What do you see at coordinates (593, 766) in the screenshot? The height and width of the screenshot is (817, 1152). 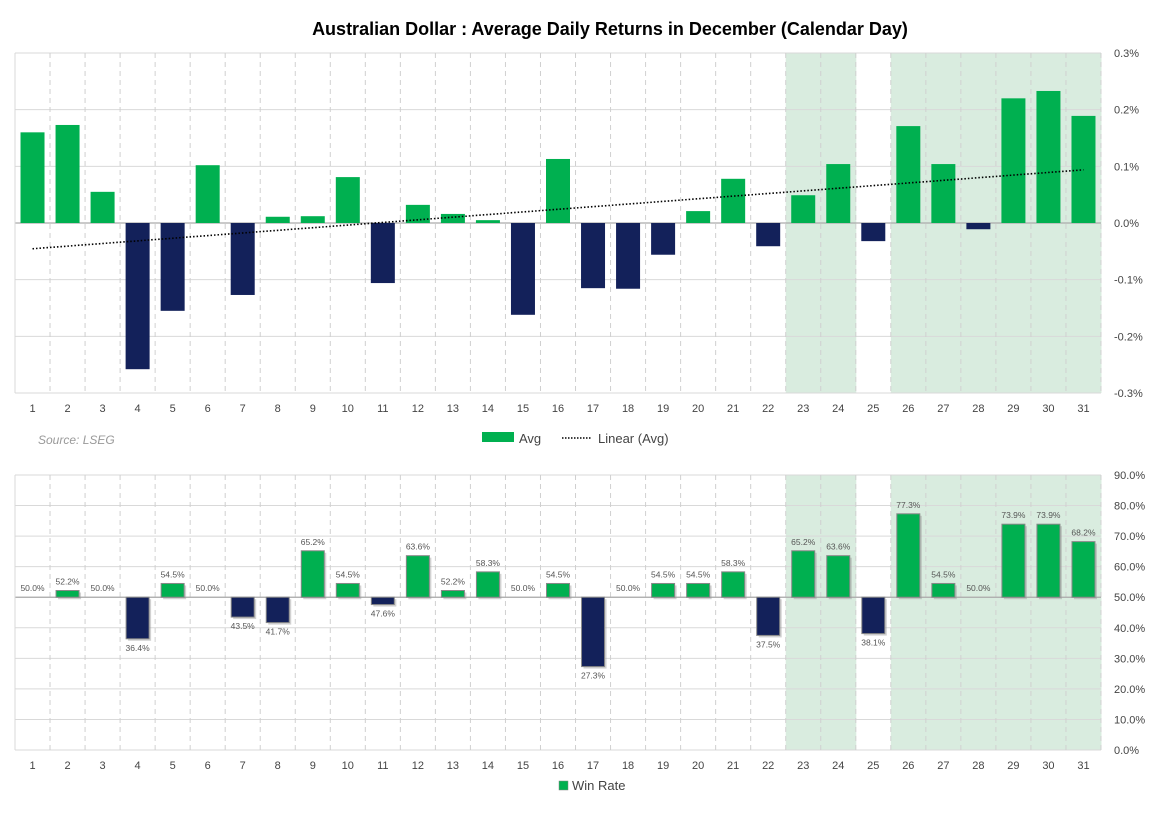 I see `x-tick-label: 17` at bounding box center [593, 766].